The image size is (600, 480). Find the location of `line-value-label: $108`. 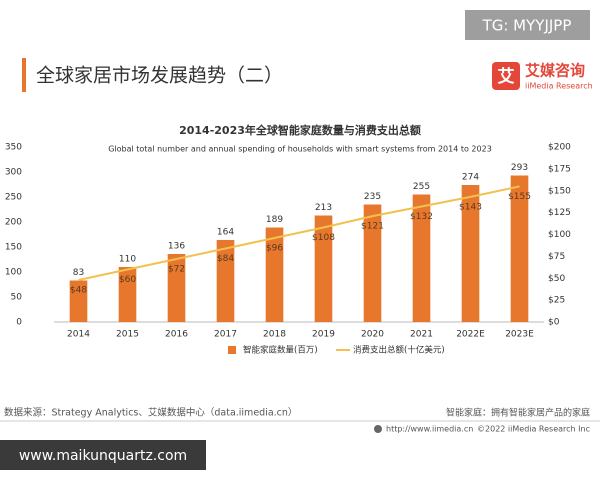

line-value-label: $108 is located at coordinates (323, 238).